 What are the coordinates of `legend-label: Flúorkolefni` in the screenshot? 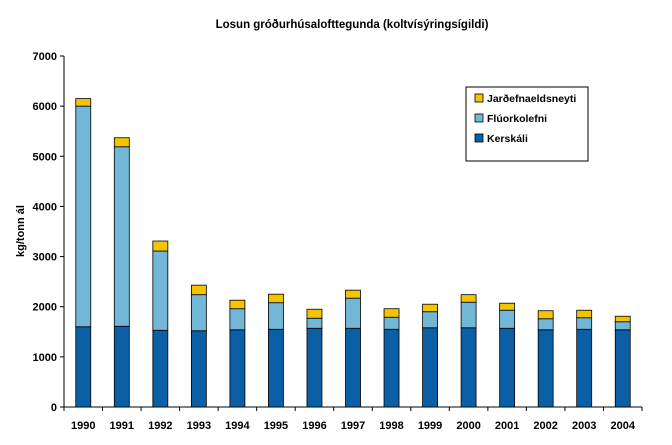 It's located at (517, 119).